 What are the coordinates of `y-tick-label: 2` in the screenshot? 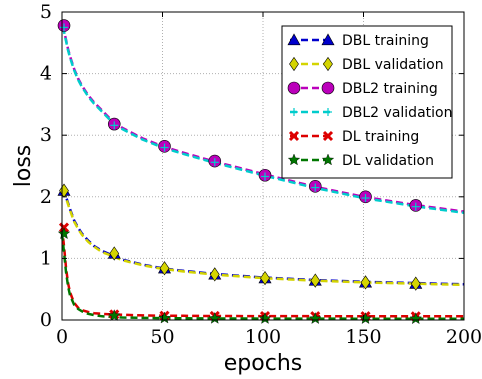 It's located at (46, 197).